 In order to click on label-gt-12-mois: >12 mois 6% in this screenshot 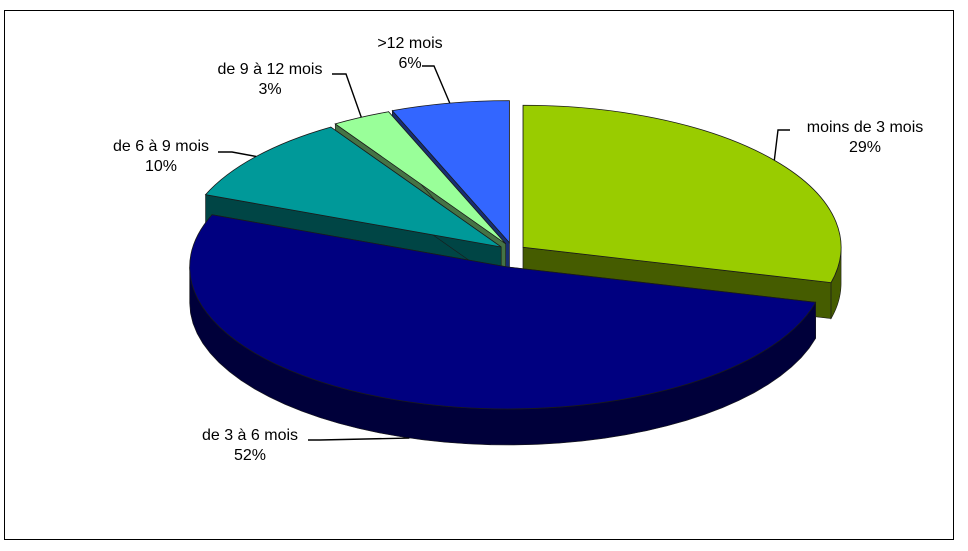, I will do `click(410, 54)`.